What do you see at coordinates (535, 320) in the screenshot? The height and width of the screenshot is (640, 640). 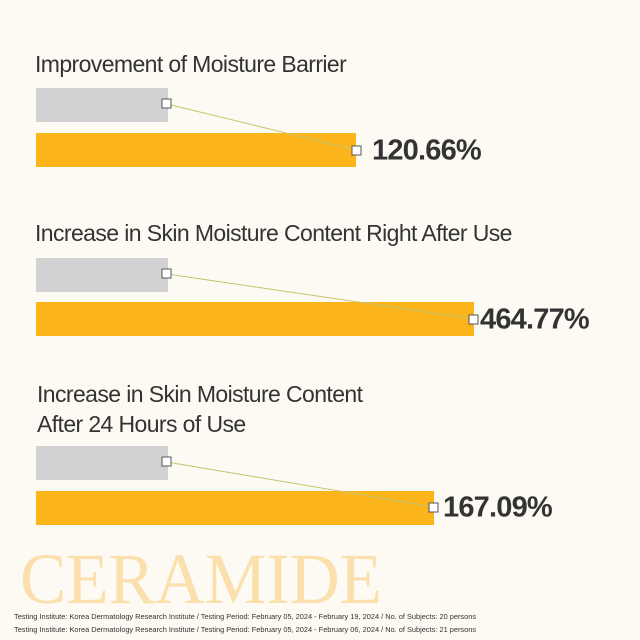 I see `result-label: 464.77%` at bounding box center [535, 320].